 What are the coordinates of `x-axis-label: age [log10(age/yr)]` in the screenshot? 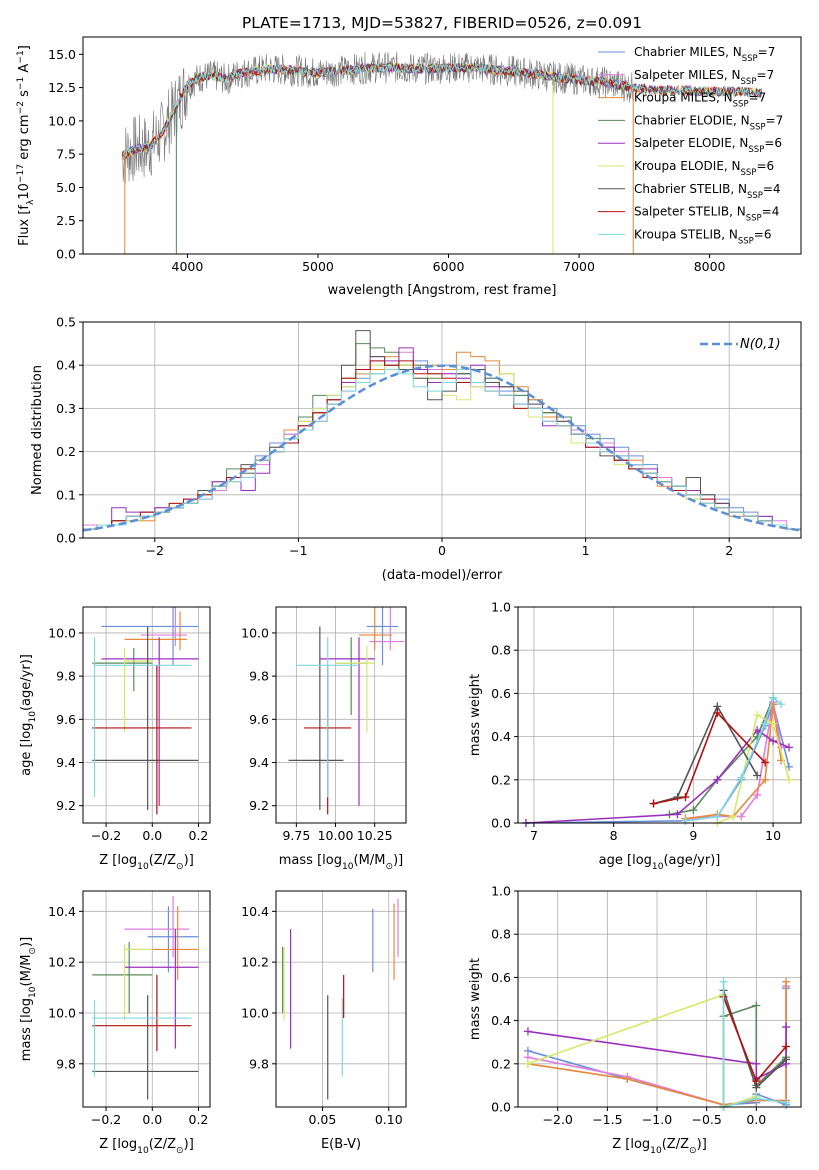 It's located at (660, 862).